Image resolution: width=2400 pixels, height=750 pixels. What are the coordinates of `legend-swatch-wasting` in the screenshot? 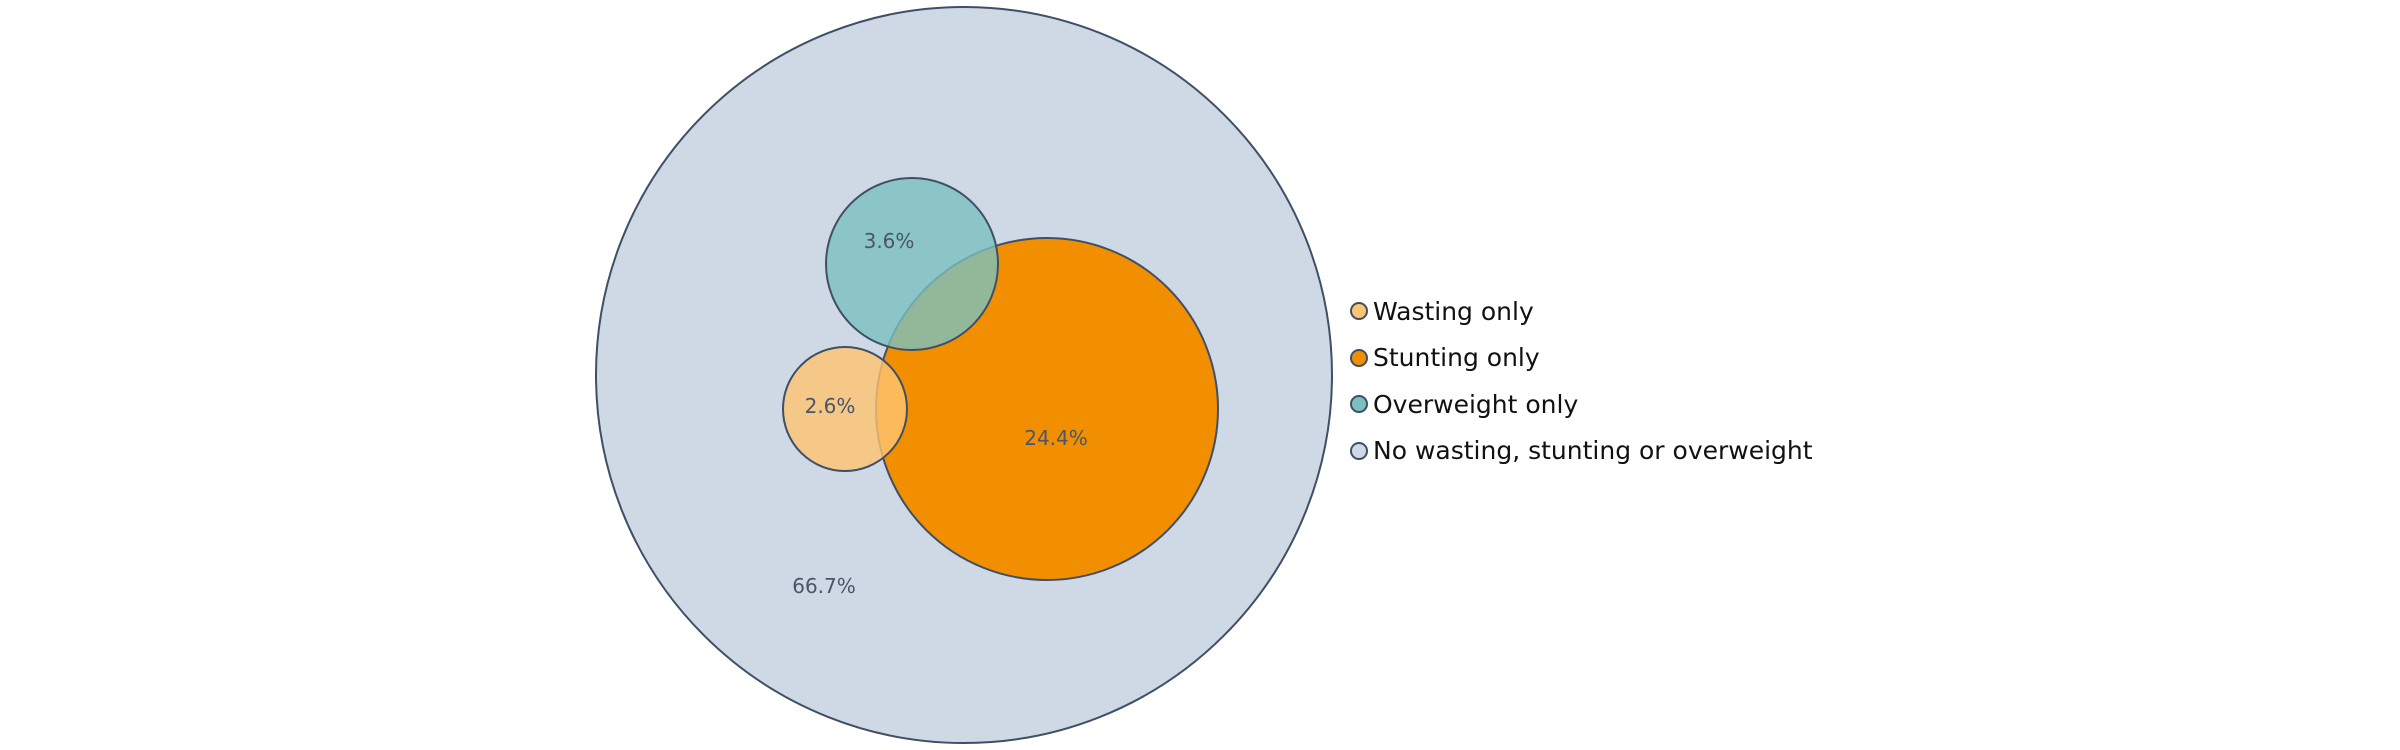 It's located at (1359, 311).